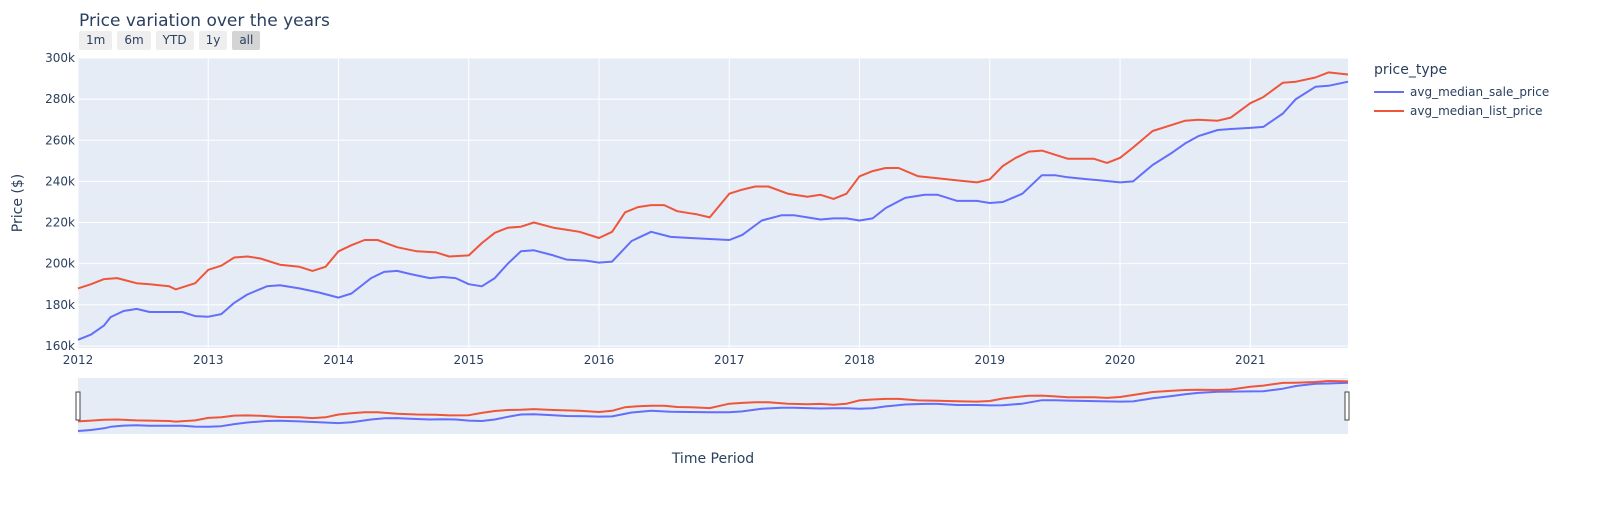 Image resolution: width=1609 pixels, height=525 pixels. Describe the element at coordinates (60, 223) in the screenshot. I see `y-tick-label: 220k` at that location.